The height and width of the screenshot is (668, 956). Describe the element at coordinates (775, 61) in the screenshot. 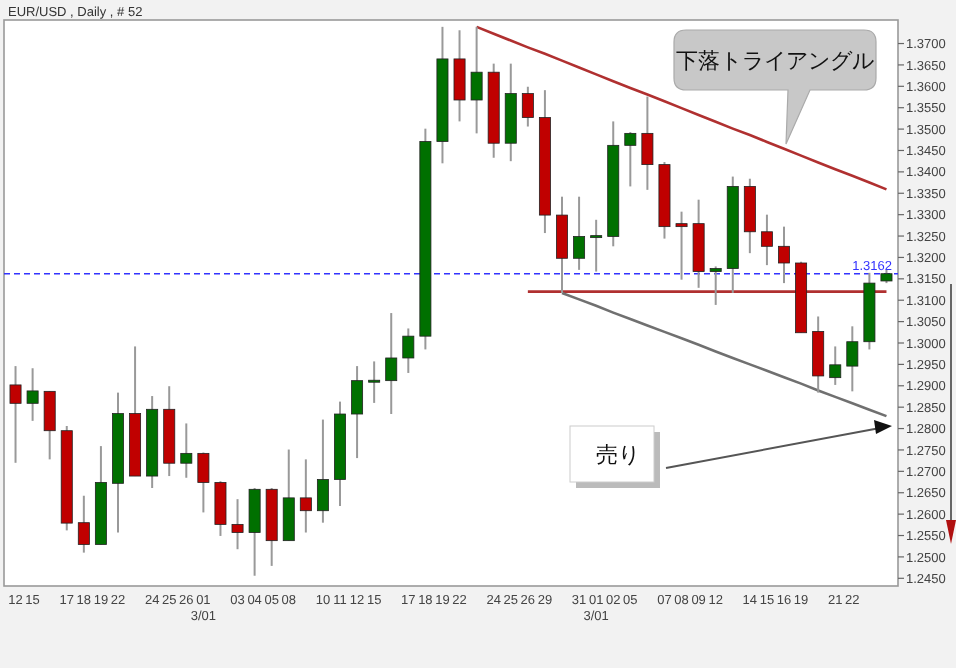

I see `annotation: 下落トライアングル` at that location.